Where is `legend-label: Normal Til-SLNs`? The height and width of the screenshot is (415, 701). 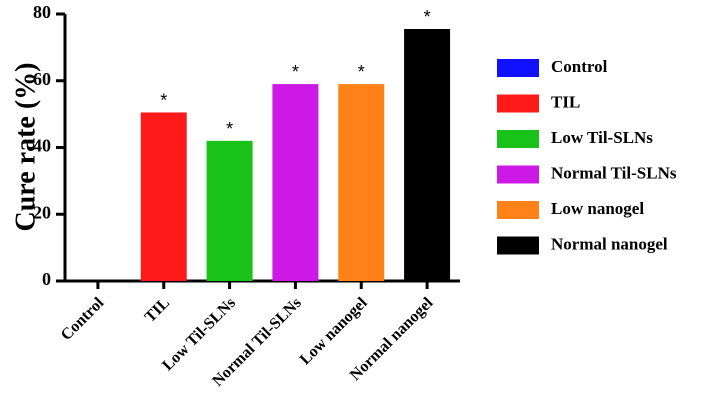 legend-label: Normal Til-SLNs is located at coordinates (614, 172).